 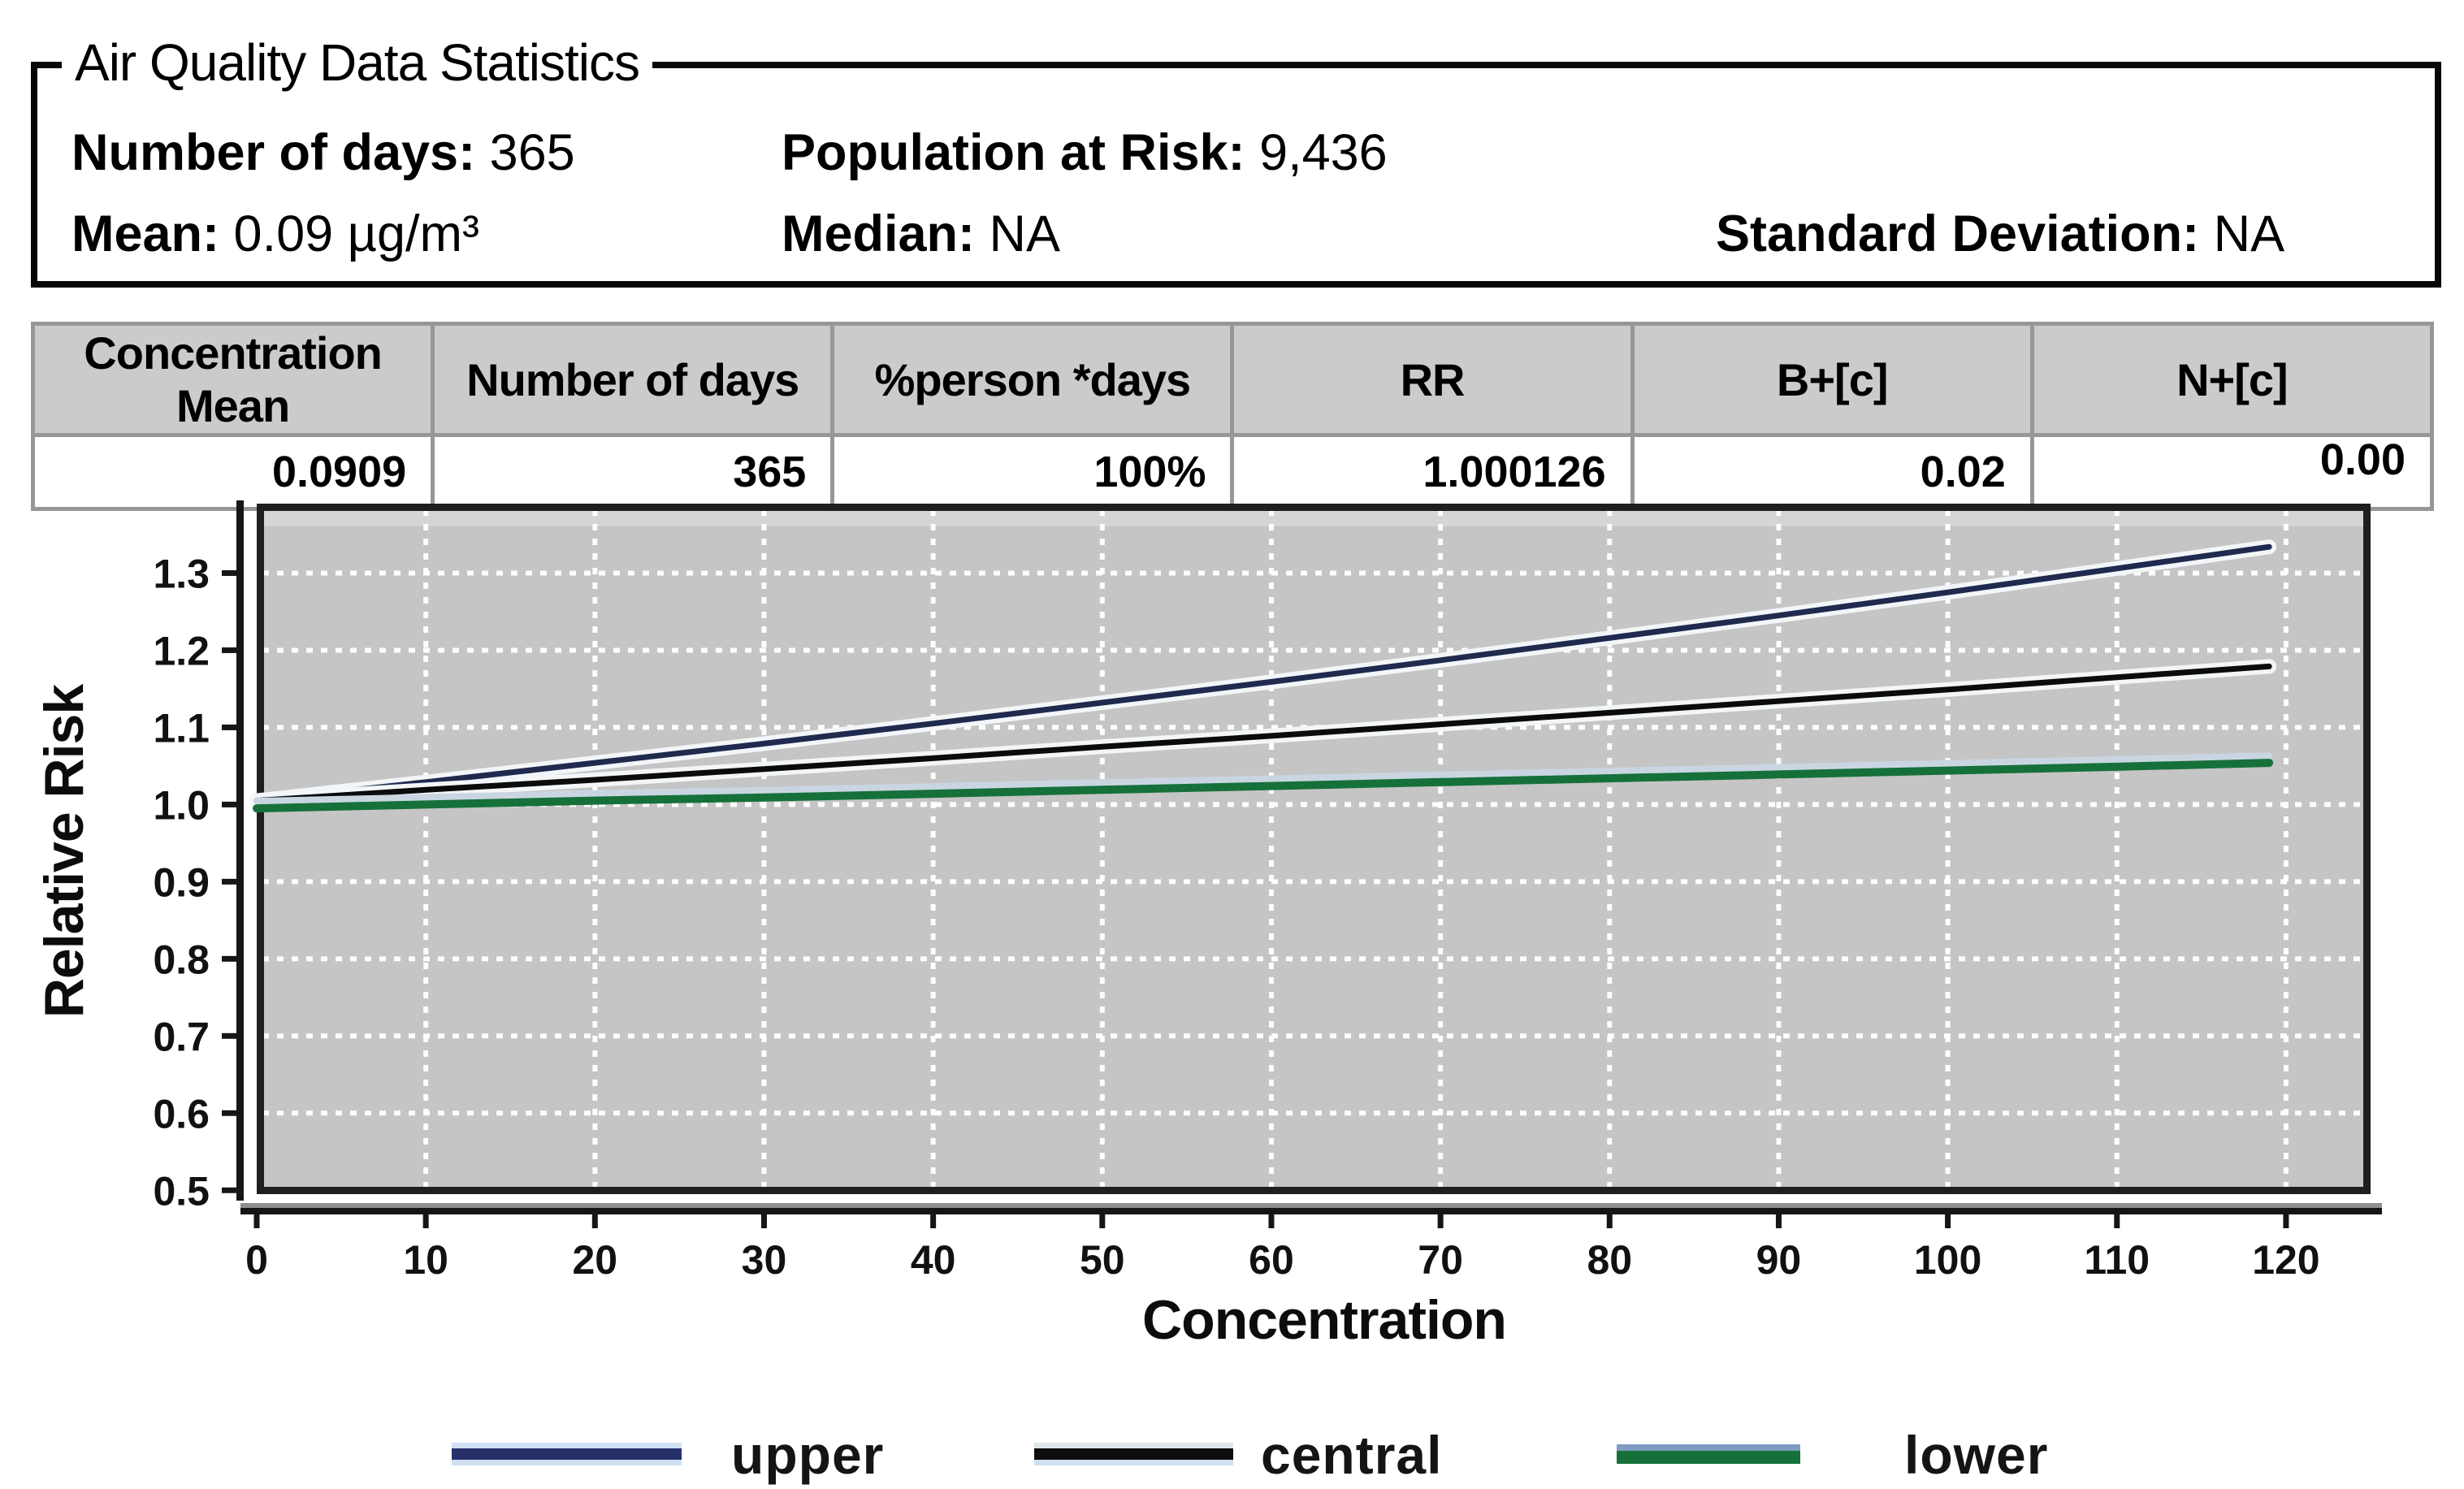 What do you see at coordinates (1263, 733) in the screenshot?
I see `series-central` at bounding box center [1263, 733].